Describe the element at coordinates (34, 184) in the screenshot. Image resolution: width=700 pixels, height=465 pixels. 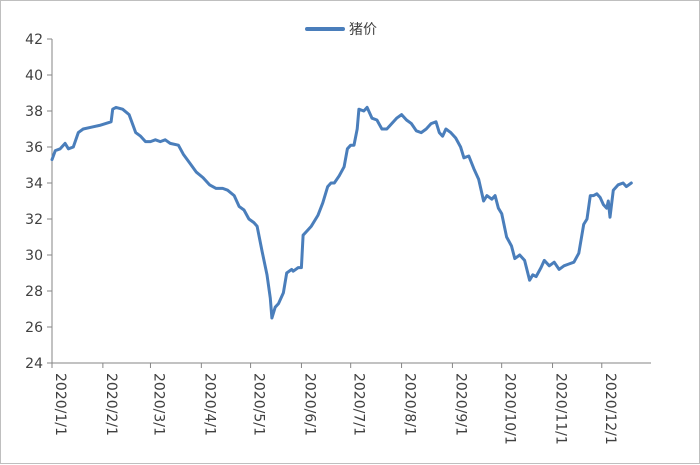
I see `y-tick-label: 34` at that location.